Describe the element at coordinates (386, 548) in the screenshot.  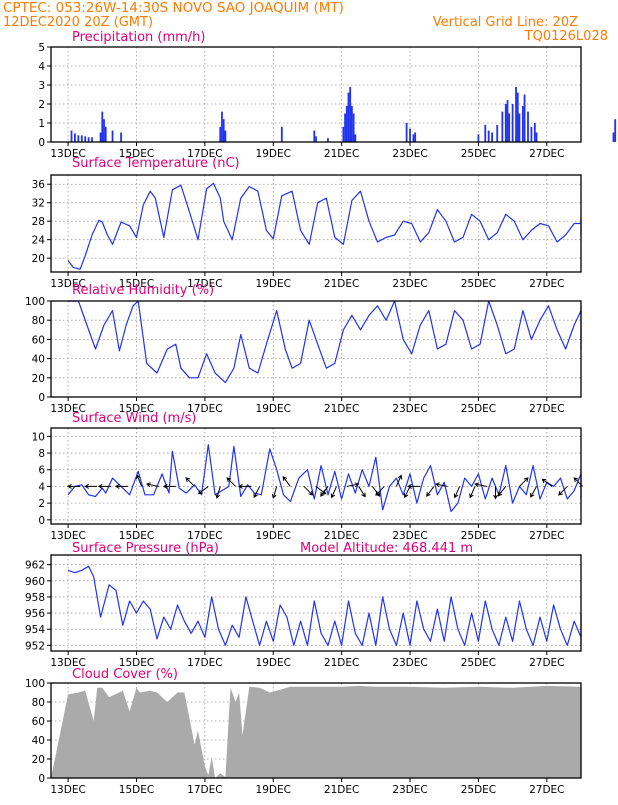
I see `model-altitude-label: Model Altitude: 468.441 m` at that location.